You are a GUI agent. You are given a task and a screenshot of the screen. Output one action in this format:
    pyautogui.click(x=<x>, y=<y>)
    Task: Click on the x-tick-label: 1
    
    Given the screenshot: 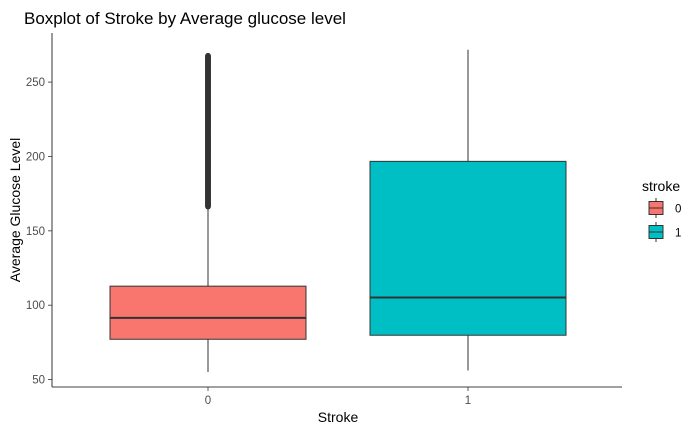 What is the action you would take?
    pyautogui.click(x=468, y=401)
    